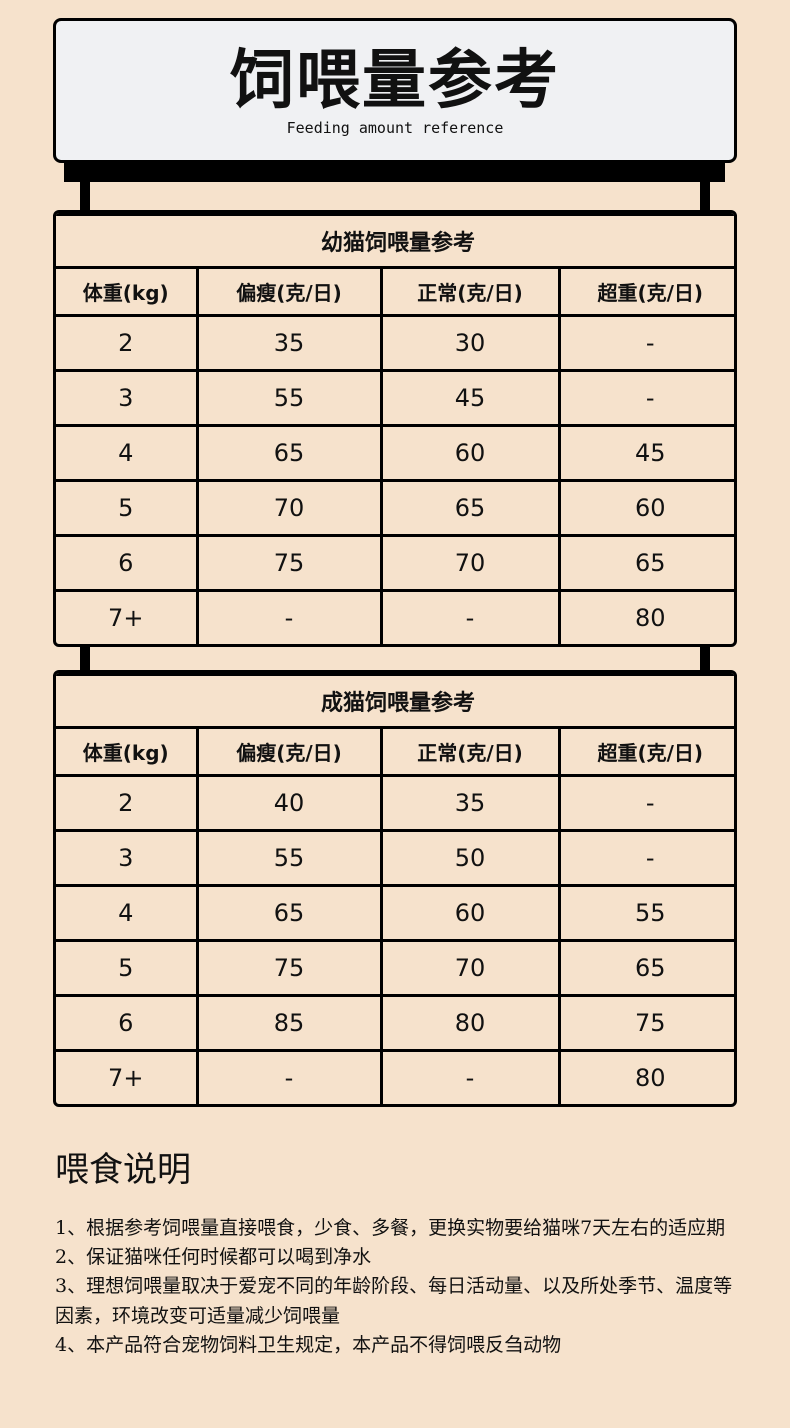 Image resolution: width=790 pixels, height=1428 pixels. Describe the element at coordinates (395, 81) in the screenshot. I see `page-title: 饲喂量参考` at that location.